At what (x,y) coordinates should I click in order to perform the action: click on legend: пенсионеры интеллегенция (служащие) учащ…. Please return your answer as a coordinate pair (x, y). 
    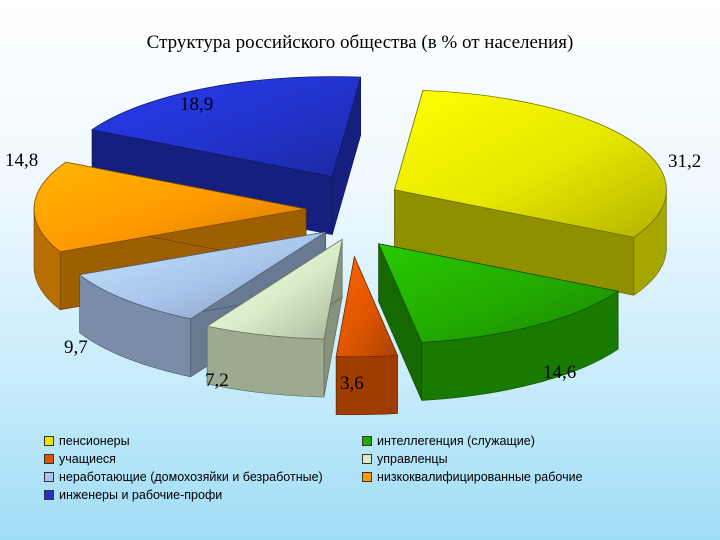
    Looking at the image, I should click on (354, 467).